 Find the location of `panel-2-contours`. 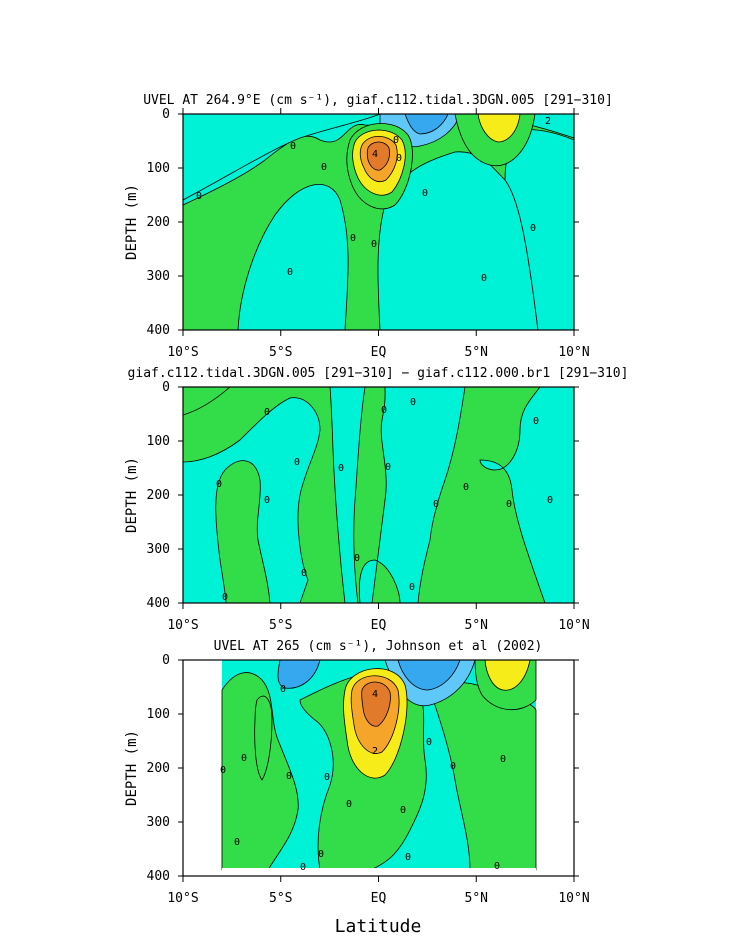

panel-2-contours is located at coordinates (378, 495).